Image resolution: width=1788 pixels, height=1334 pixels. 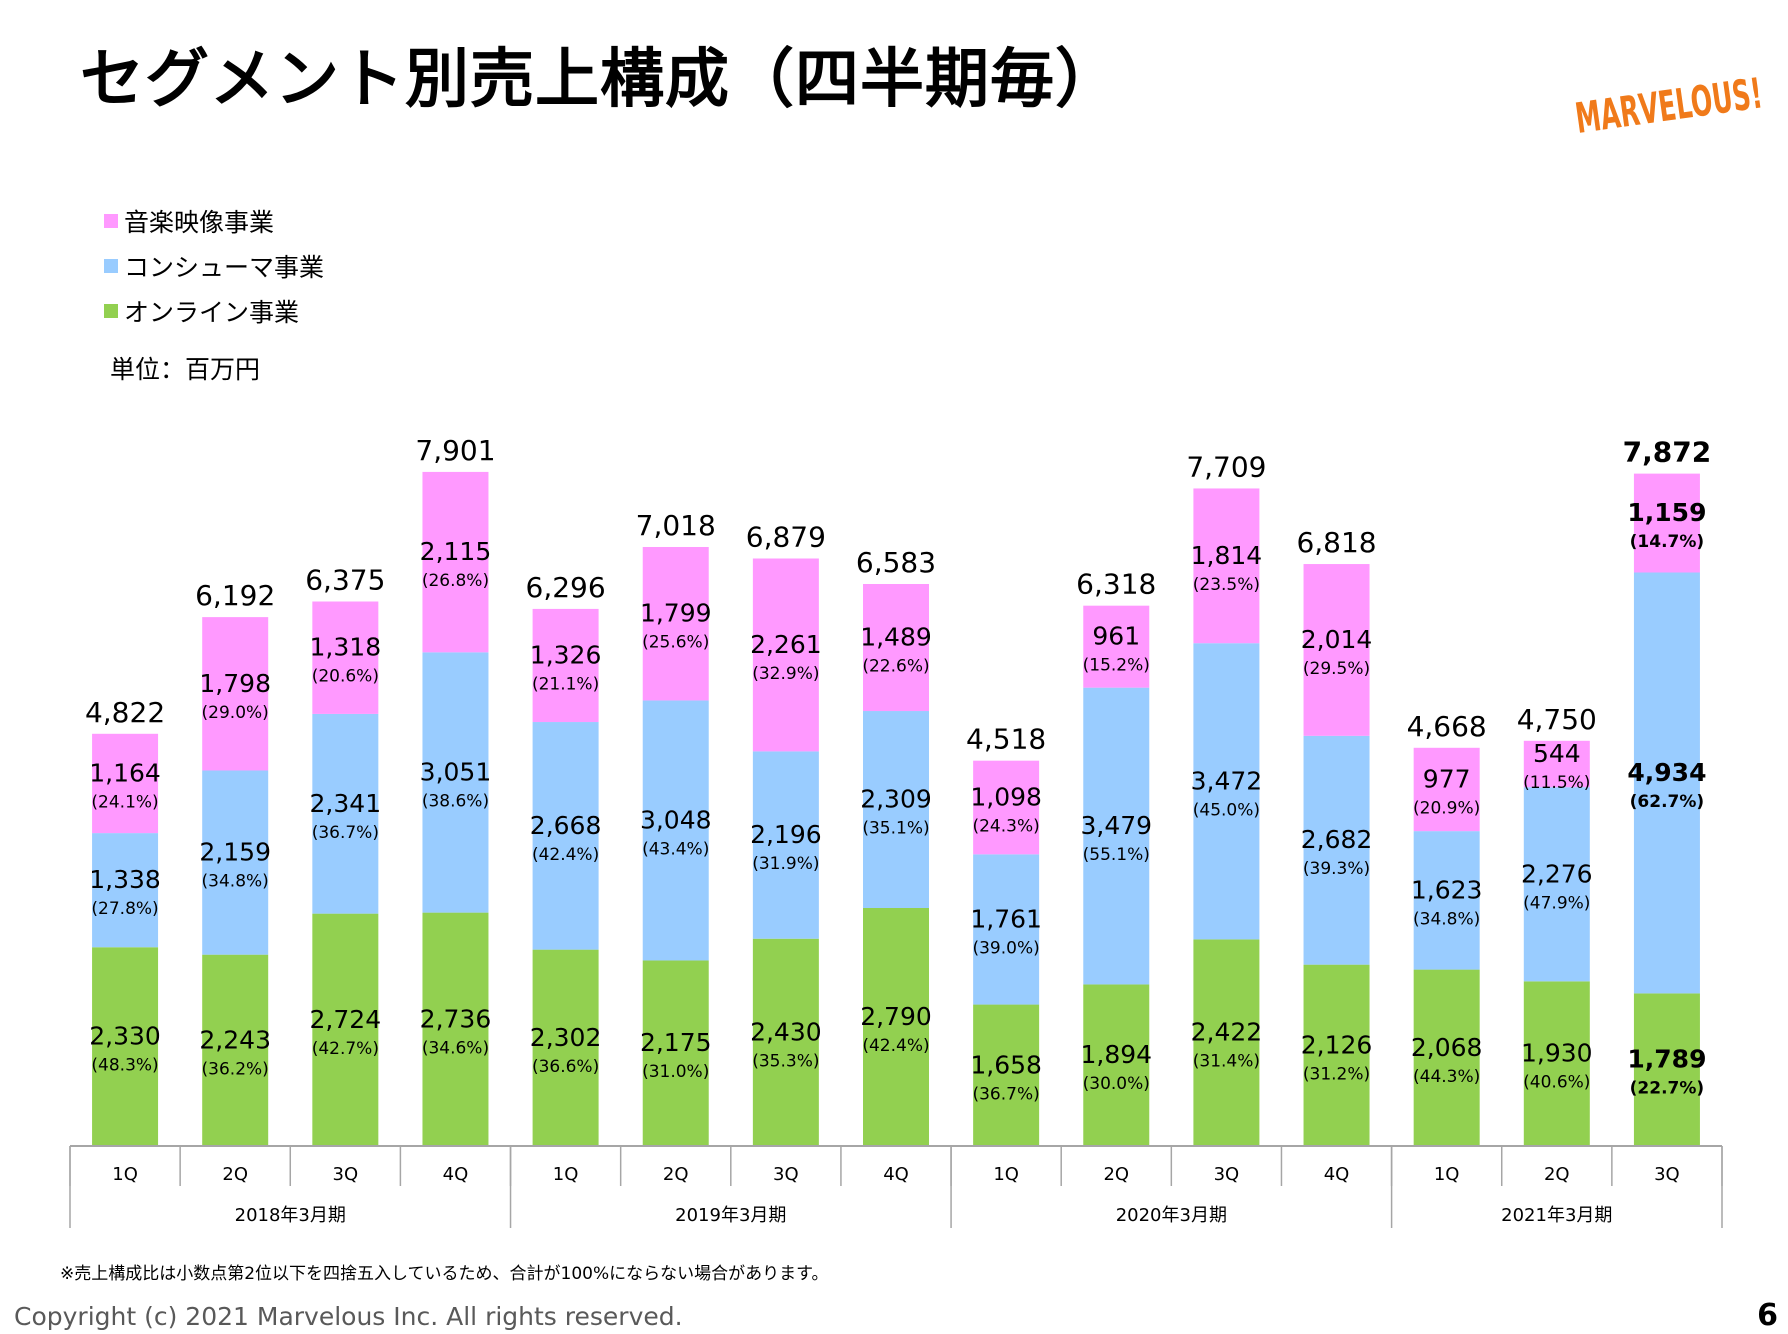 I want to click on total-label-0: 4,822, so click(x=125, y=712).